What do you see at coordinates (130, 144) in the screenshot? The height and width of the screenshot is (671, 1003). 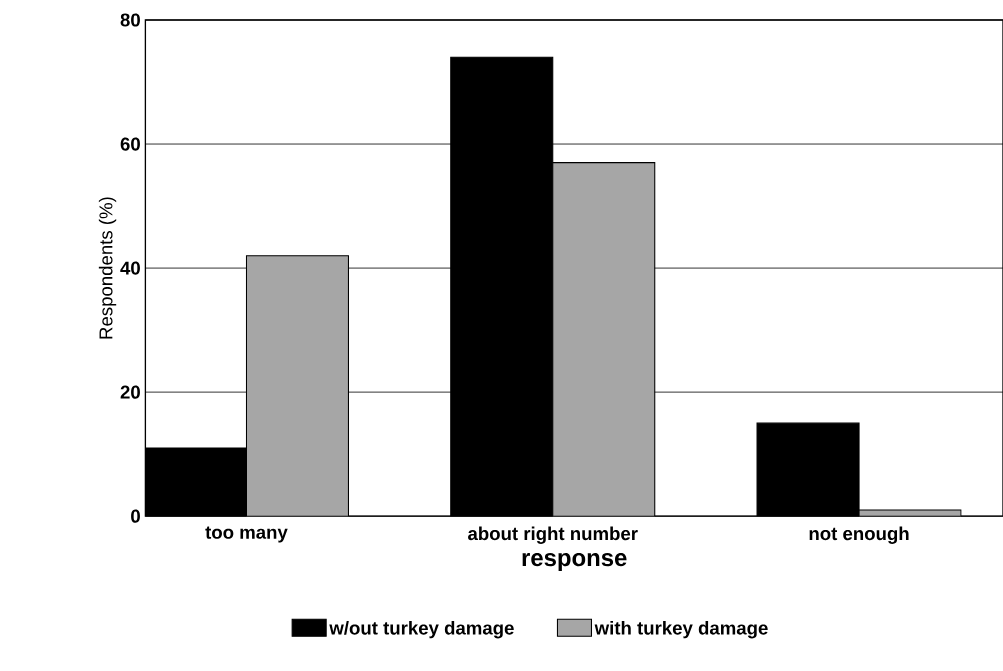 I see `y-tick-label: 60` at bounding box center [130, 144].